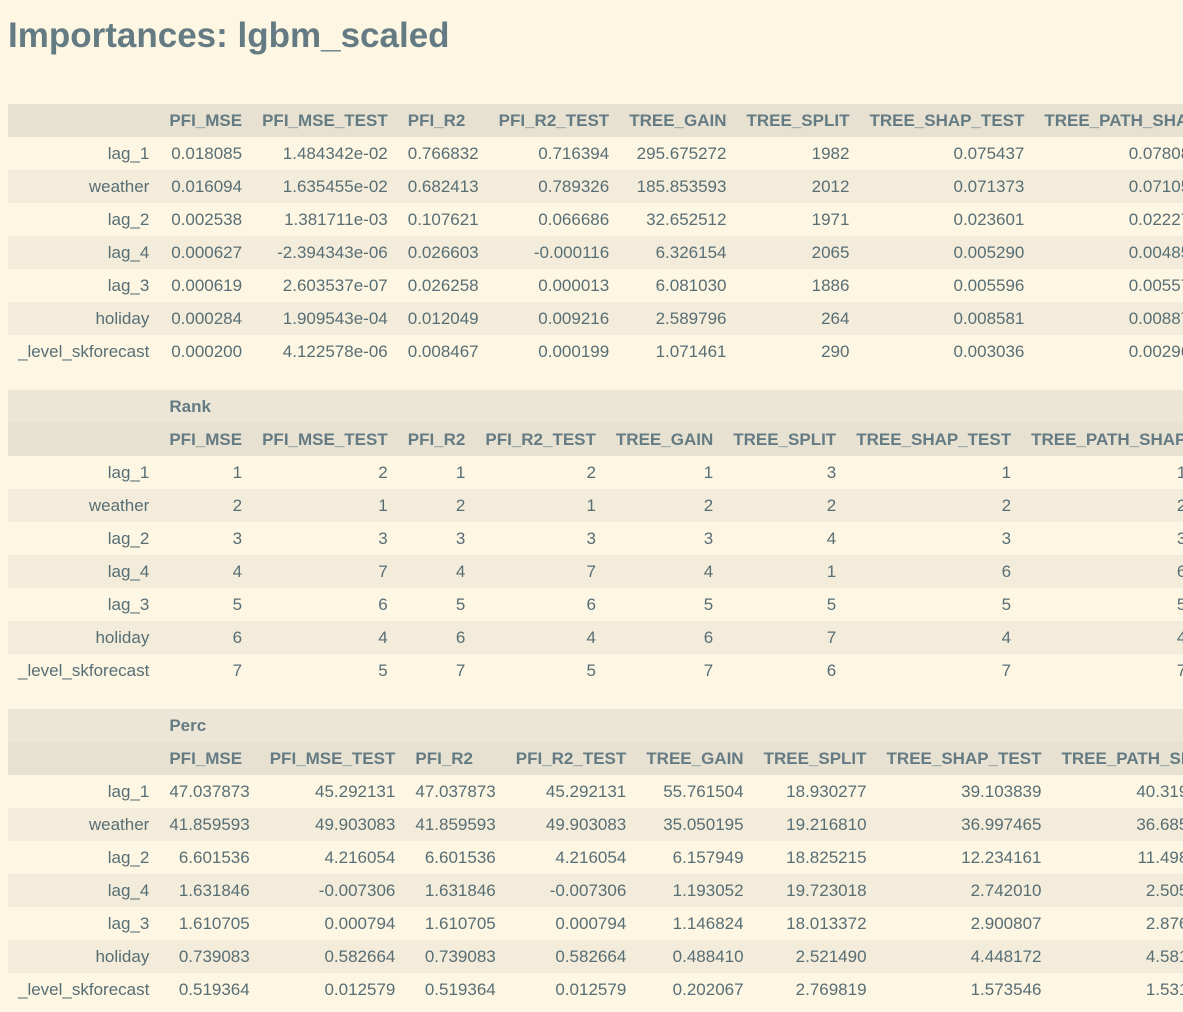 This screenshot has height=1012, width=1183. What do you see at coordinates (1164, 989) in the screenshot?
I see `table-cell: 1.531454` at bounding box center [1164, 989].